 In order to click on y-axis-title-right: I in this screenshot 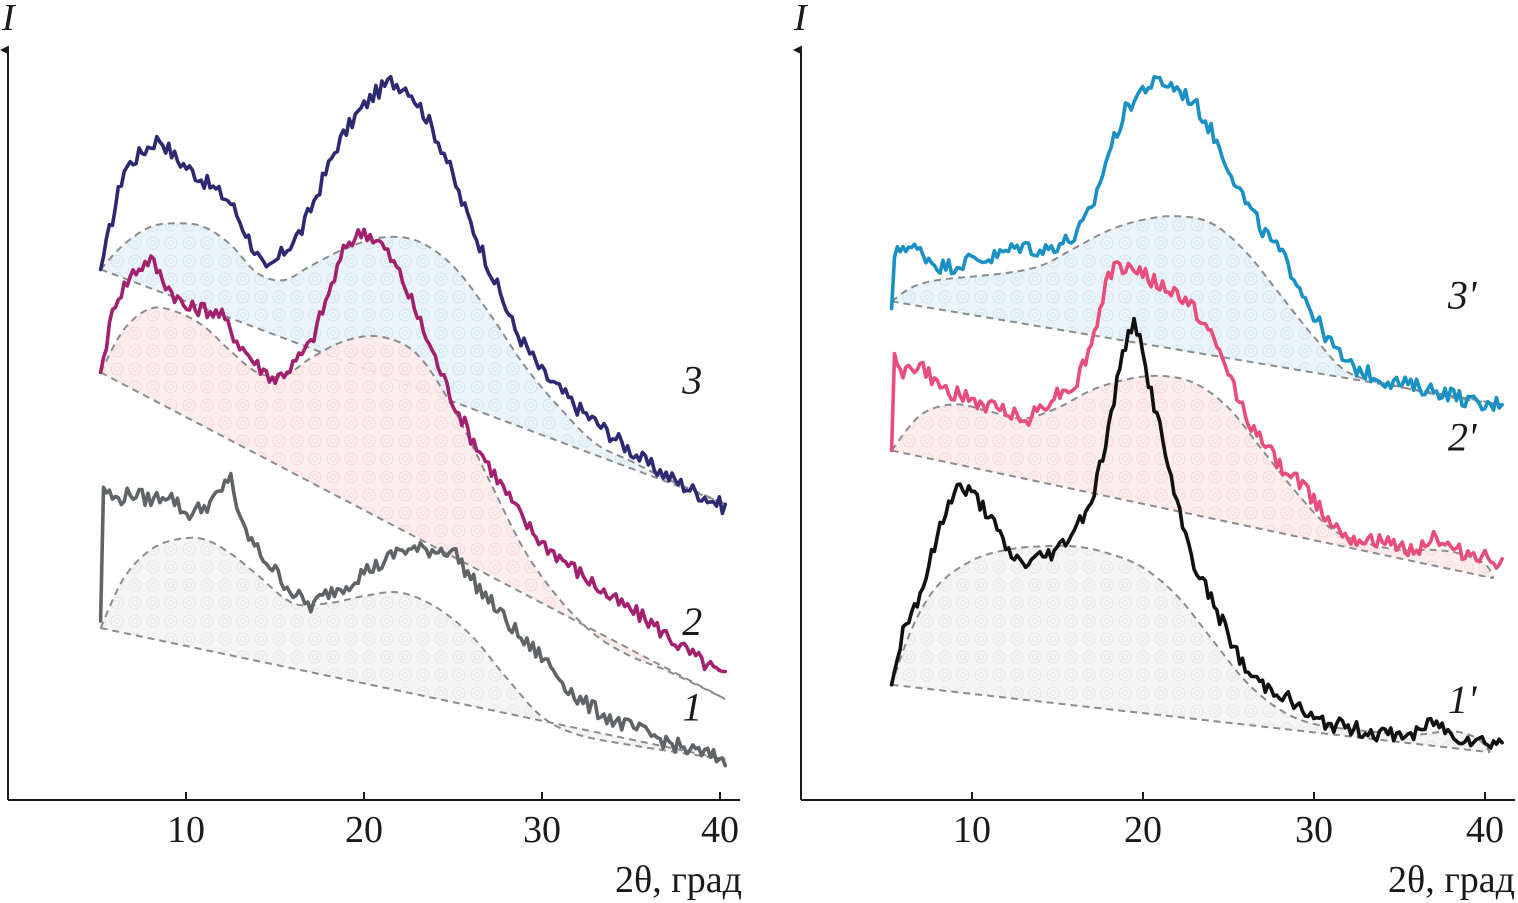, I will do `click(801, 19)`.